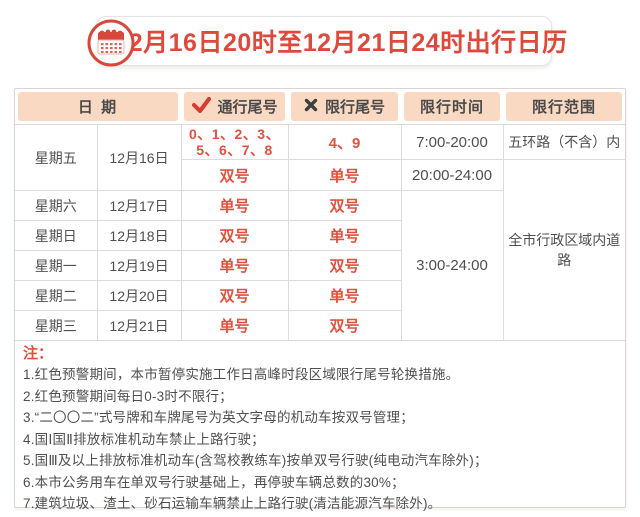  Describe the element at coordinates (56, 325) in the screenshot. I see `day-cell: 星期三` at that location.